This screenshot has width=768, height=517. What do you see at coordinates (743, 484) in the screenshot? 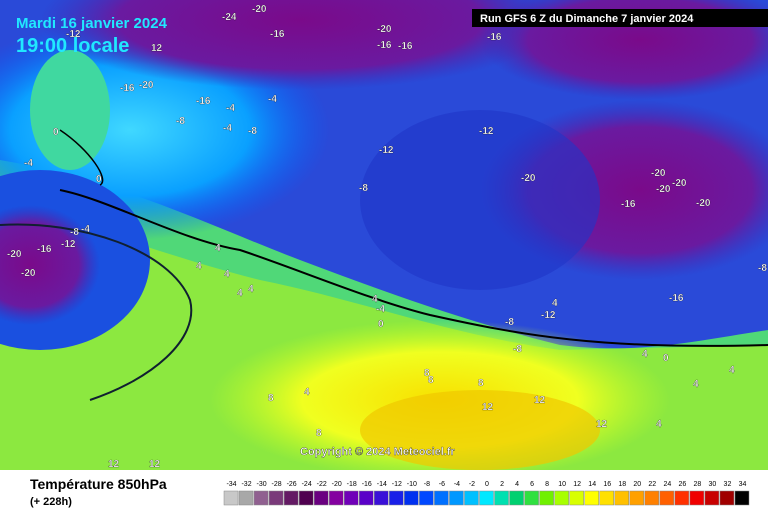
I see `scale-label: 34` at bounding box center [743, 484].